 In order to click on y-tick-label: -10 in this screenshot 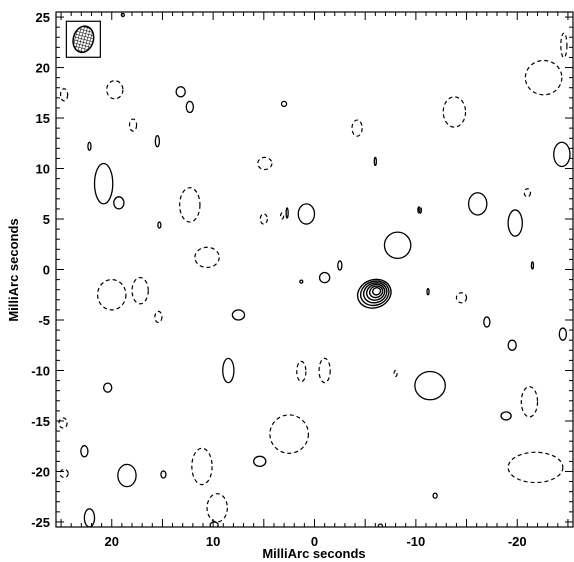, I will do `click(40, 370)`.